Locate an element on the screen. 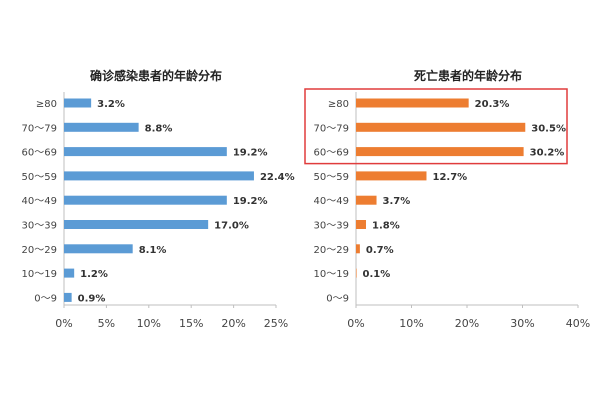 This screenshot has width=600, height=400. left-category-label: 60～69 is located at coordinates (39, 153).